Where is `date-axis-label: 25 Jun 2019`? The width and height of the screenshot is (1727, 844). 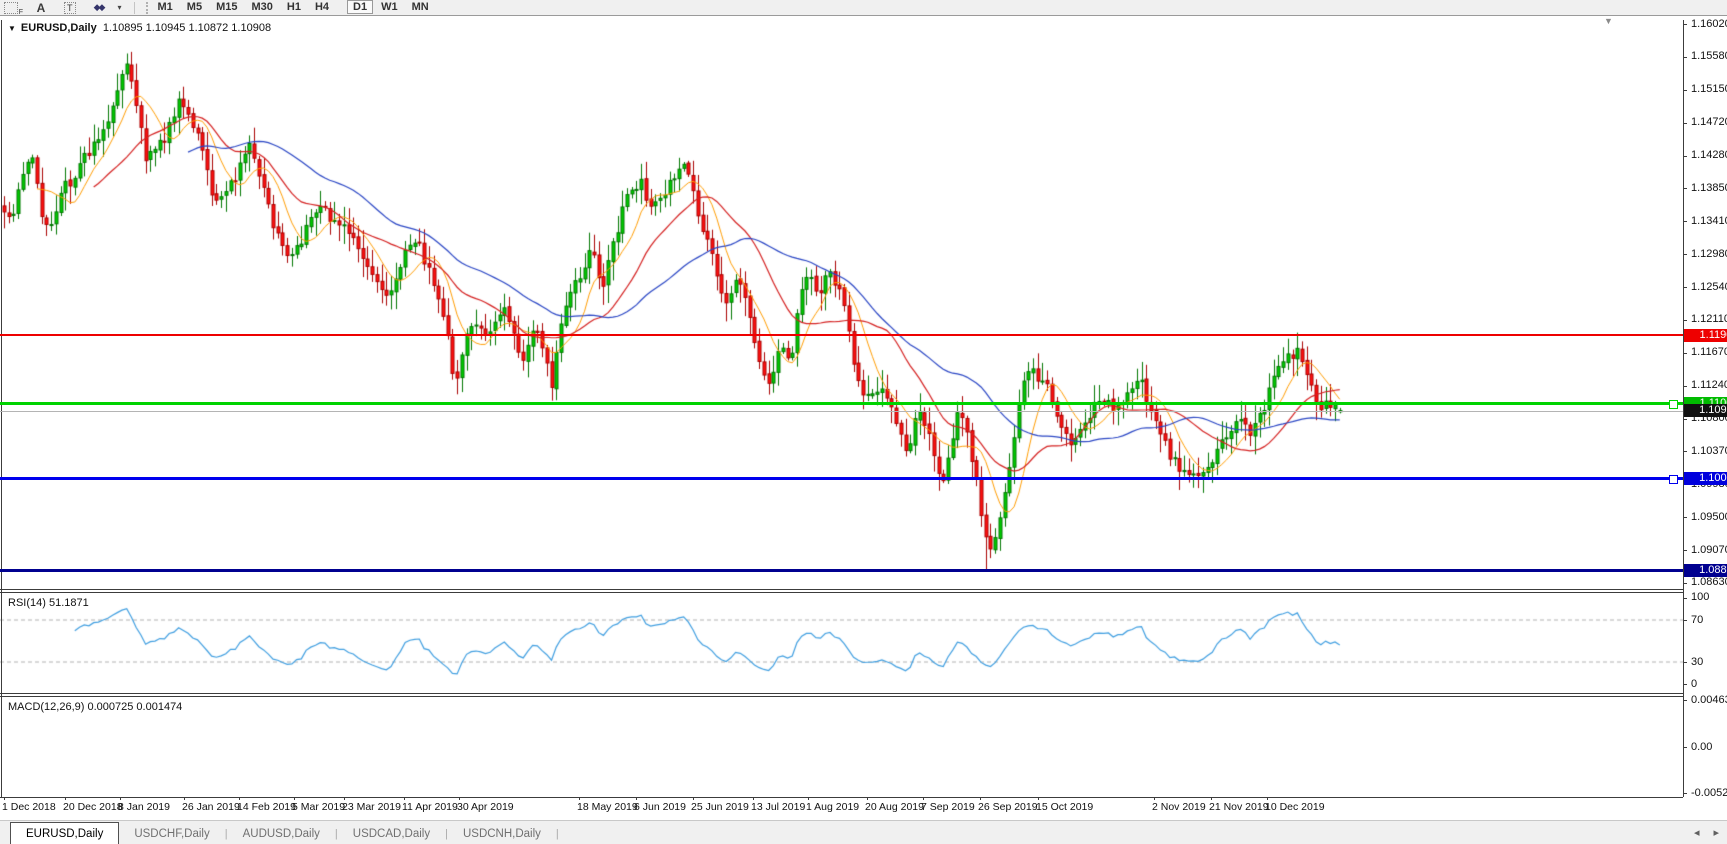
date-axis-label: 25 Jun 2019 is located at coordinates (720, 807).